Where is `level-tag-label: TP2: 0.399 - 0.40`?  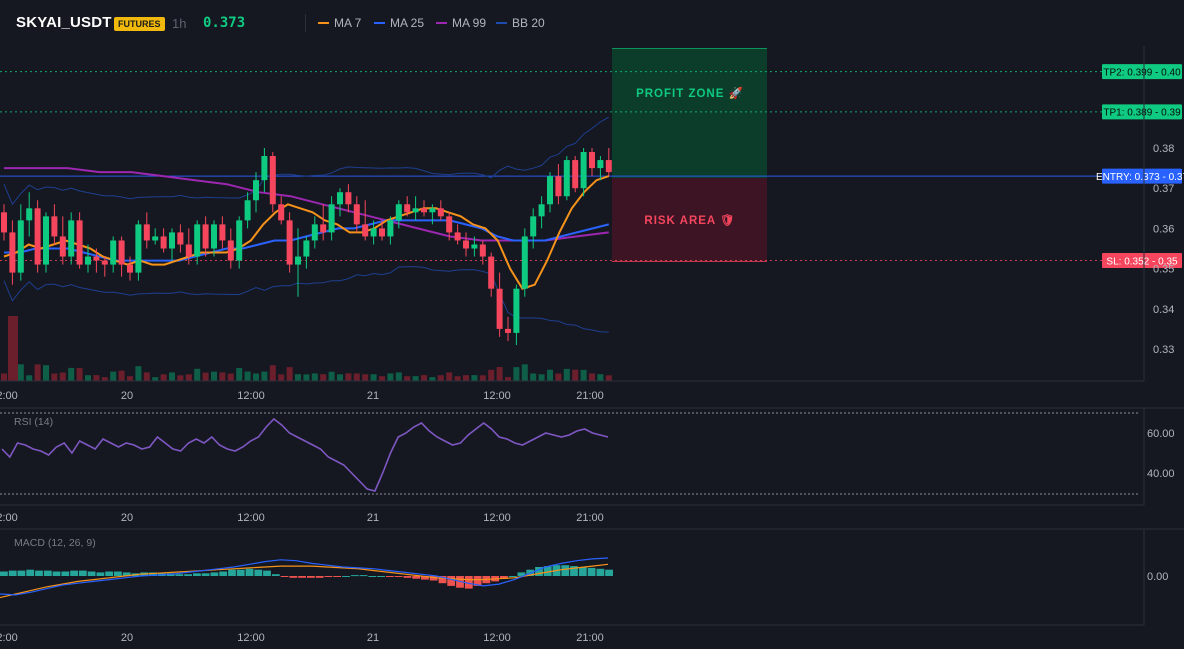 level-tag-label: TP2: 0.399 - 0.40 is located at coordinates (1142, 72).